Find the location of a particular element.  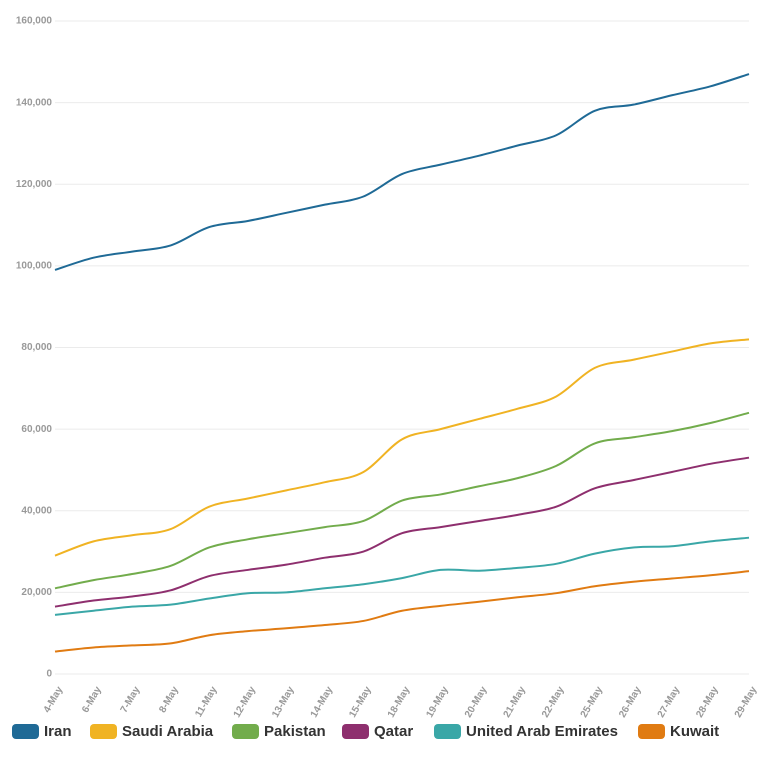

y-tick-label: 20,000 is located at coordinates (36, 592).